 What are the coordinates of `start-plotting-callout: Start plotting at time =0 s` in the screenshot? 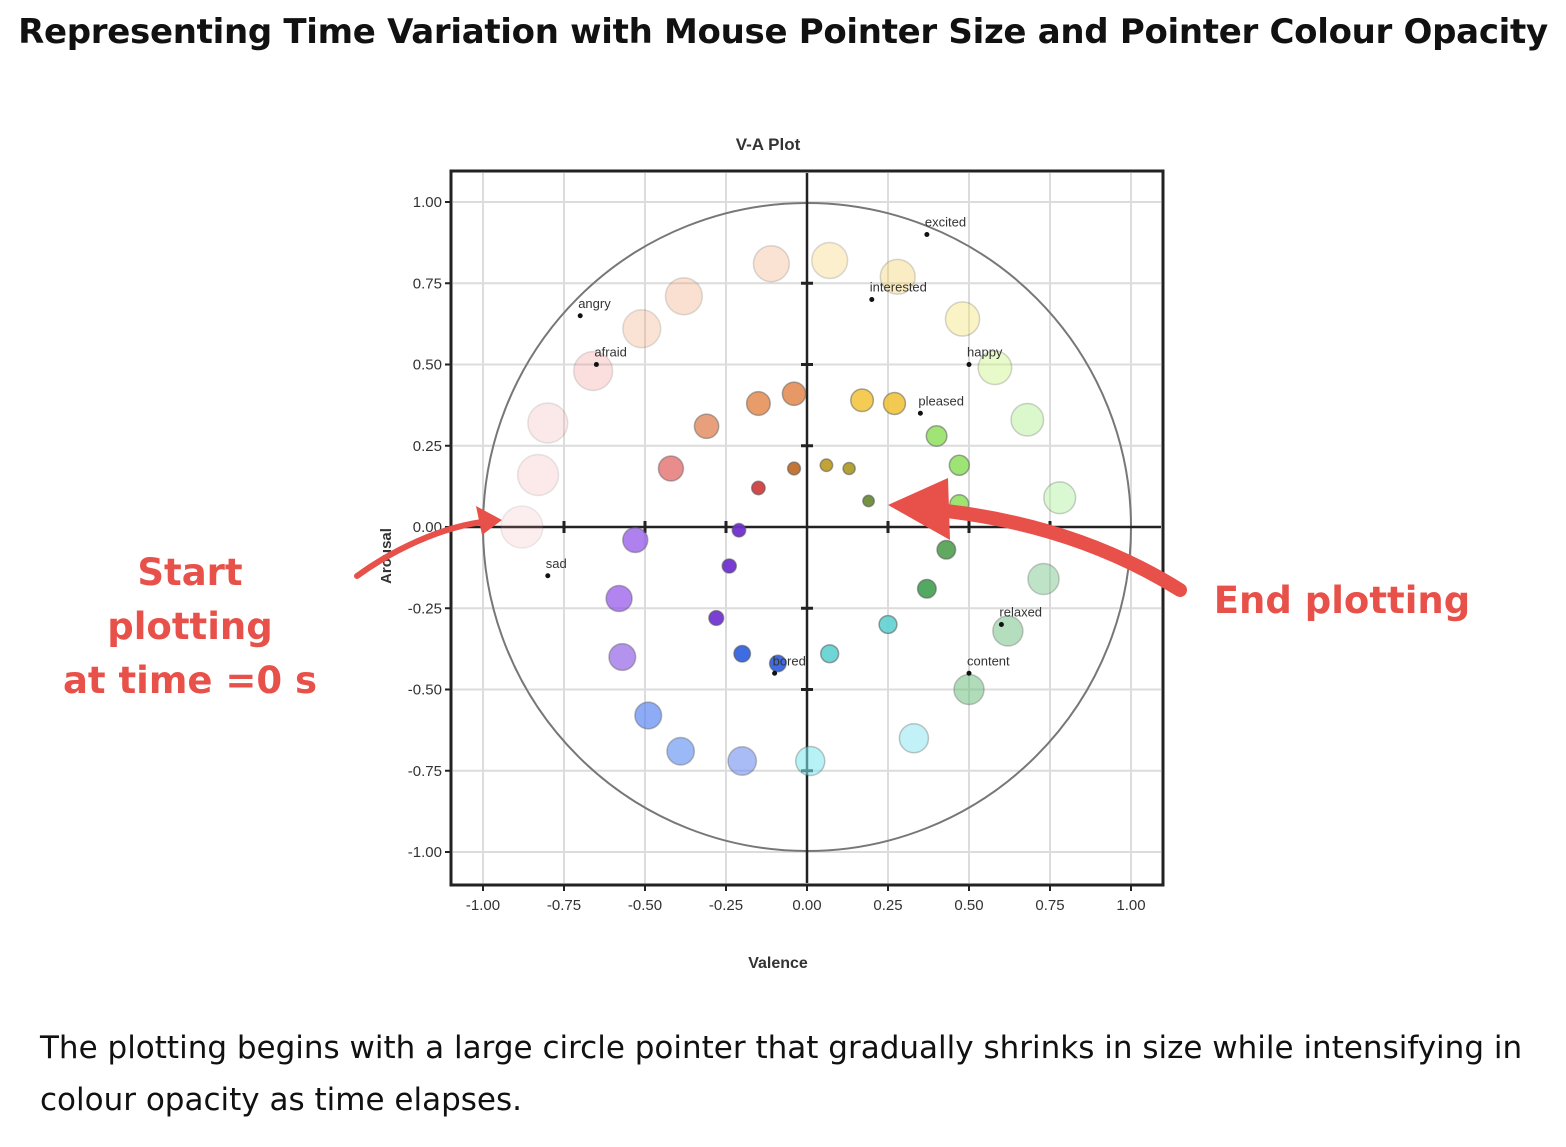 It's located at (190, 627).